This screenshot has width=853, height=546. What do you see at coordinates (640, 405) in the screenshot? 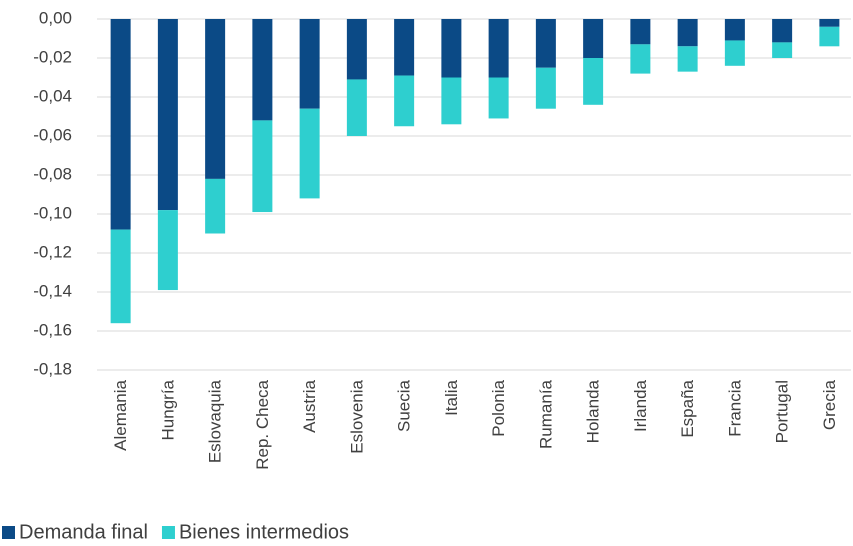
I see `x-tick-label: Irlanda` at bounding box center [640, 405].